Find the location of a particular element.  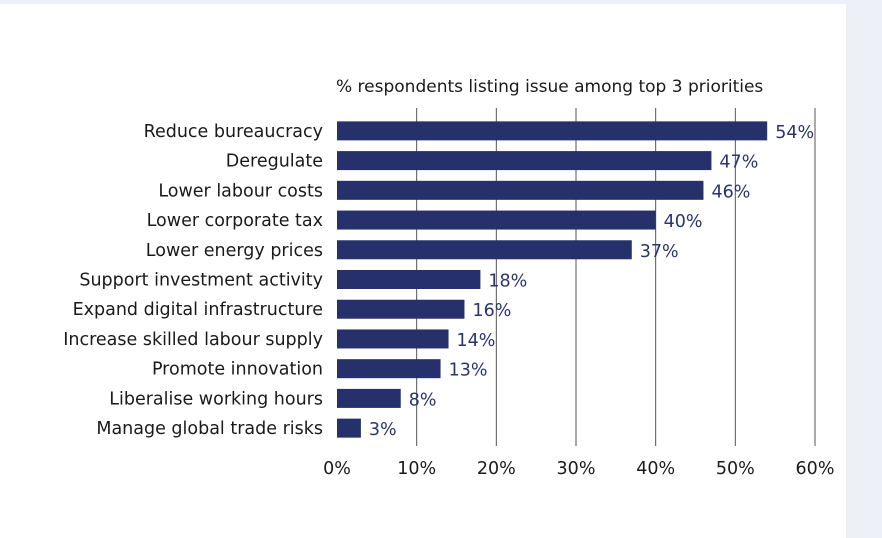

x-tick-label: 0% is located at coordinates (337, 469).